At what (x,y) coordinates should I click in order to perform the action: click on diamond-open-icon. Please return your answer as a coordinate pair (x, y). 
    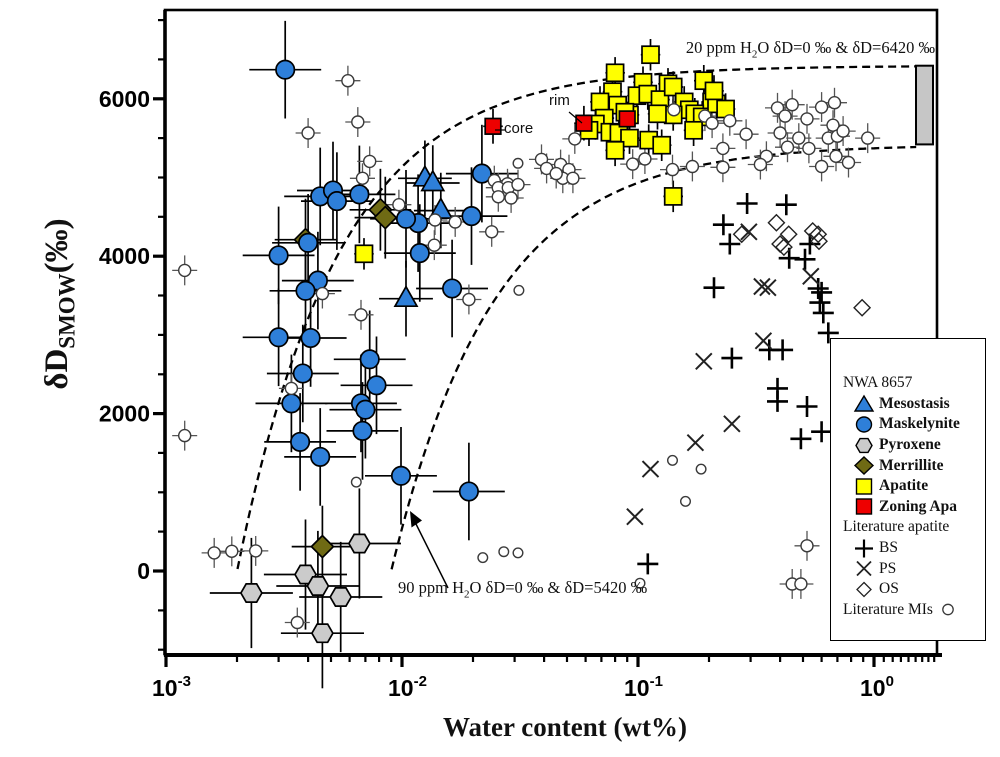
    Looking at the image, I should click on (864, 589).